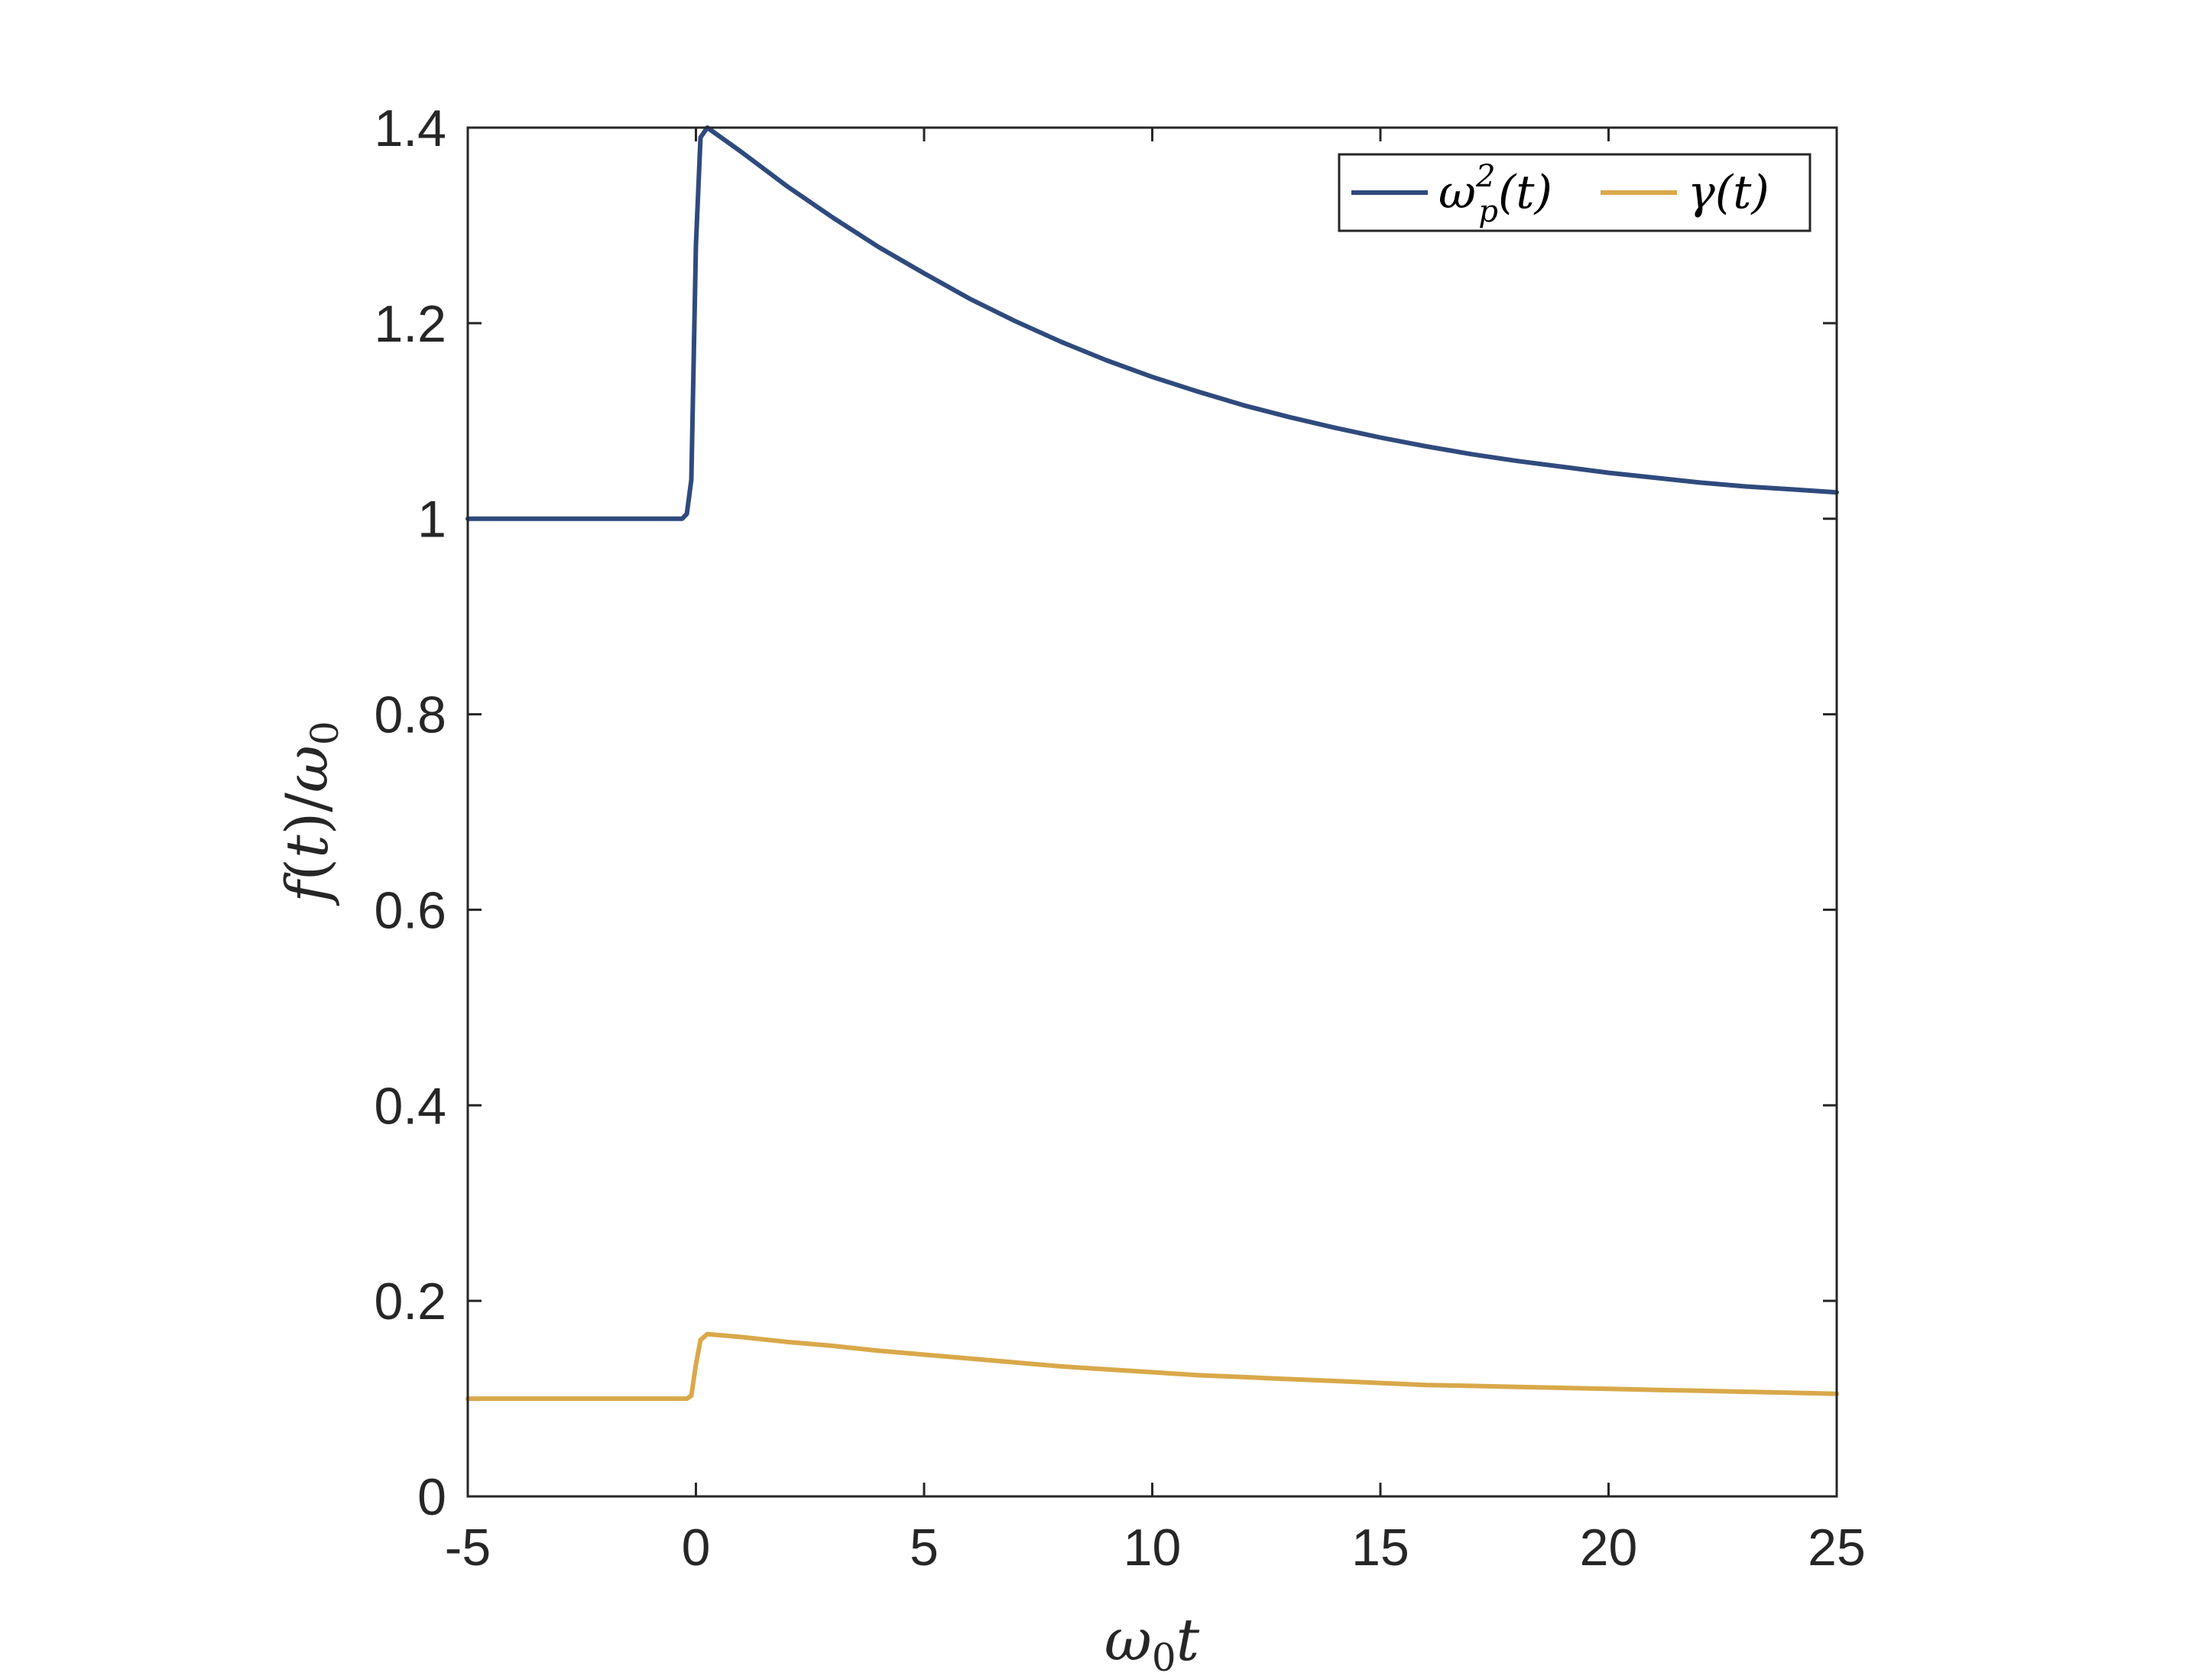  I want to click on y-tick-label: 0.8, so click(410, 715).